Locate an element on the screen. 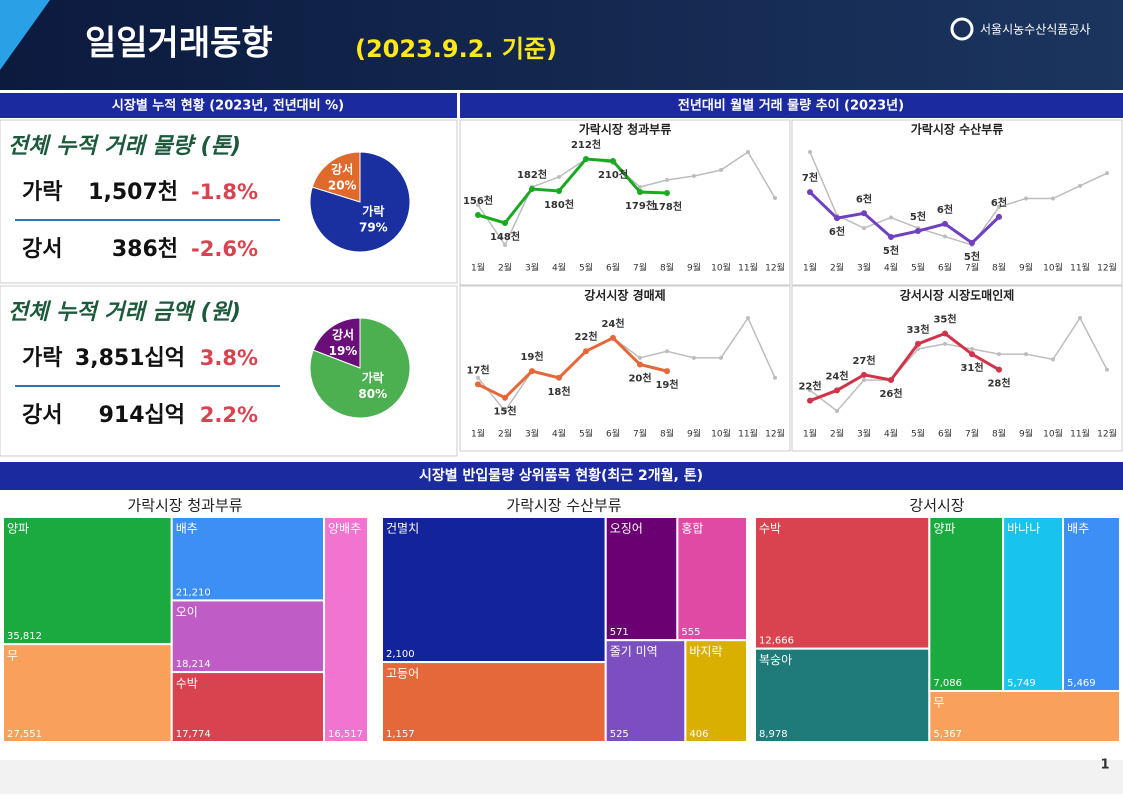 The height and width of the screenshot is (798, 1123). cell-label: 바나나 is located at coordinates (1023, 529).